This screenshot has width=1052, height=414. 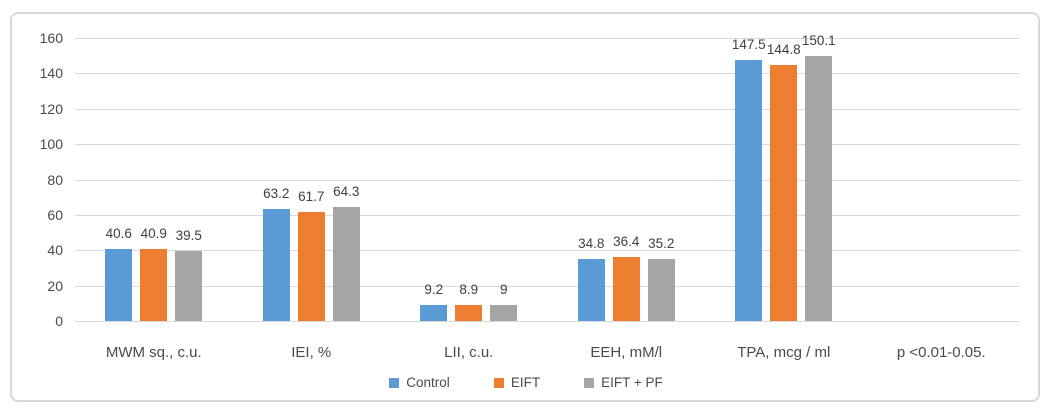 I want to click on category-label: p <0.01-0.05., so click(x=941, y=352).